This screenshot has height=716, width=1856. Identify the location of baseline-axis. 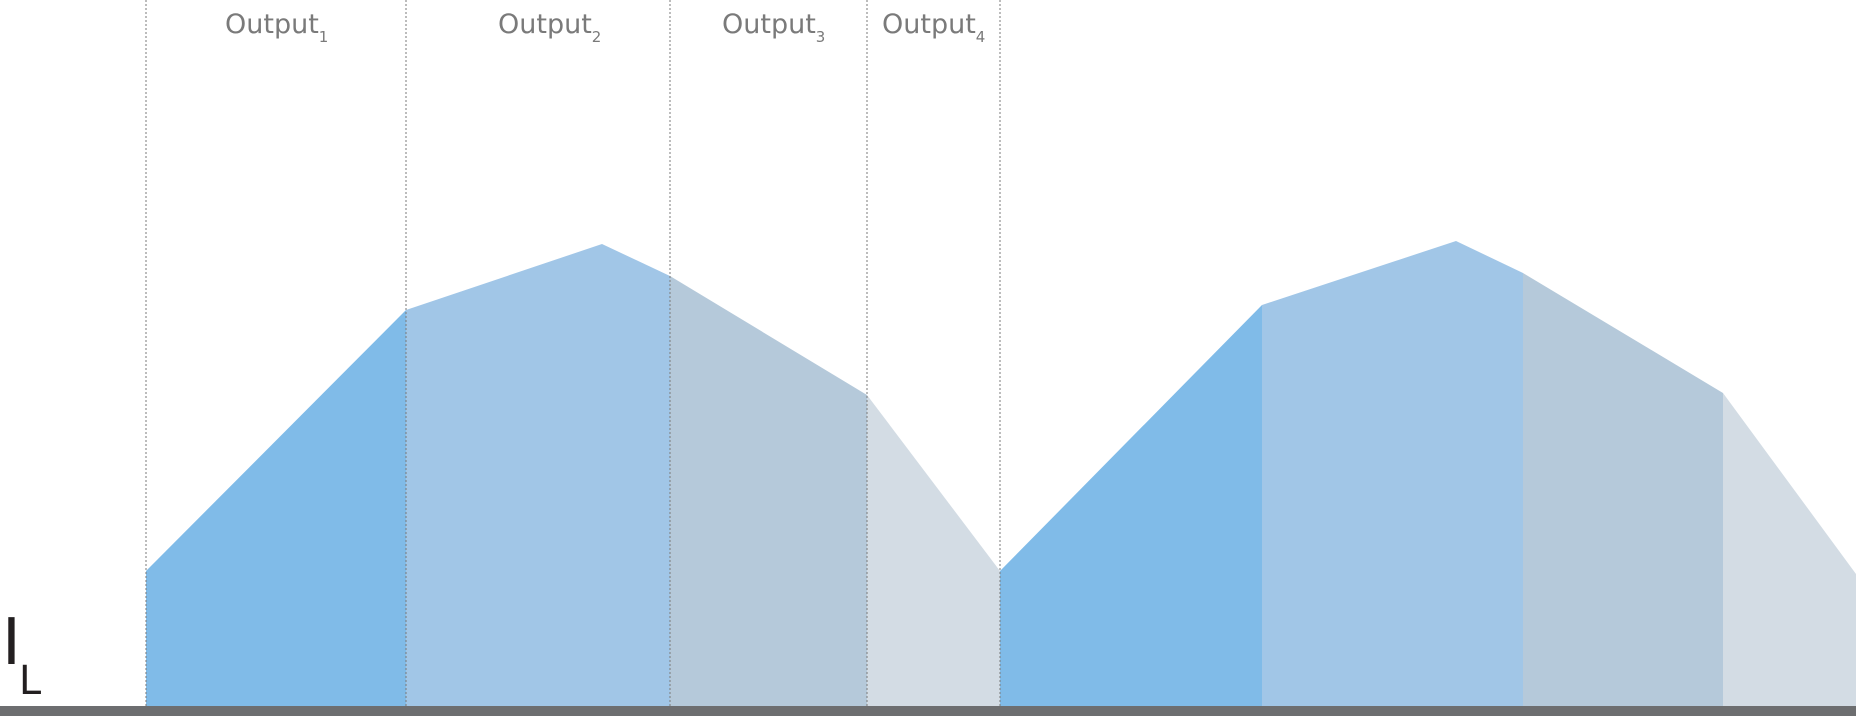
(928, 711).